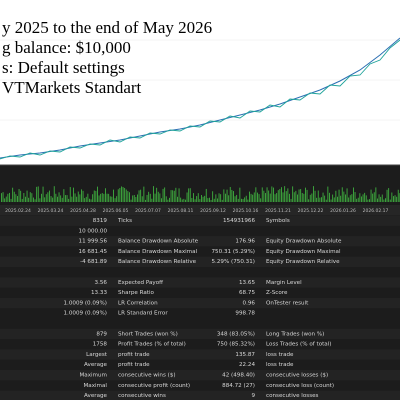  Describe the element at coordinates (95, 386) in the screenshot. I see `cell-value: Maximal` at that location.